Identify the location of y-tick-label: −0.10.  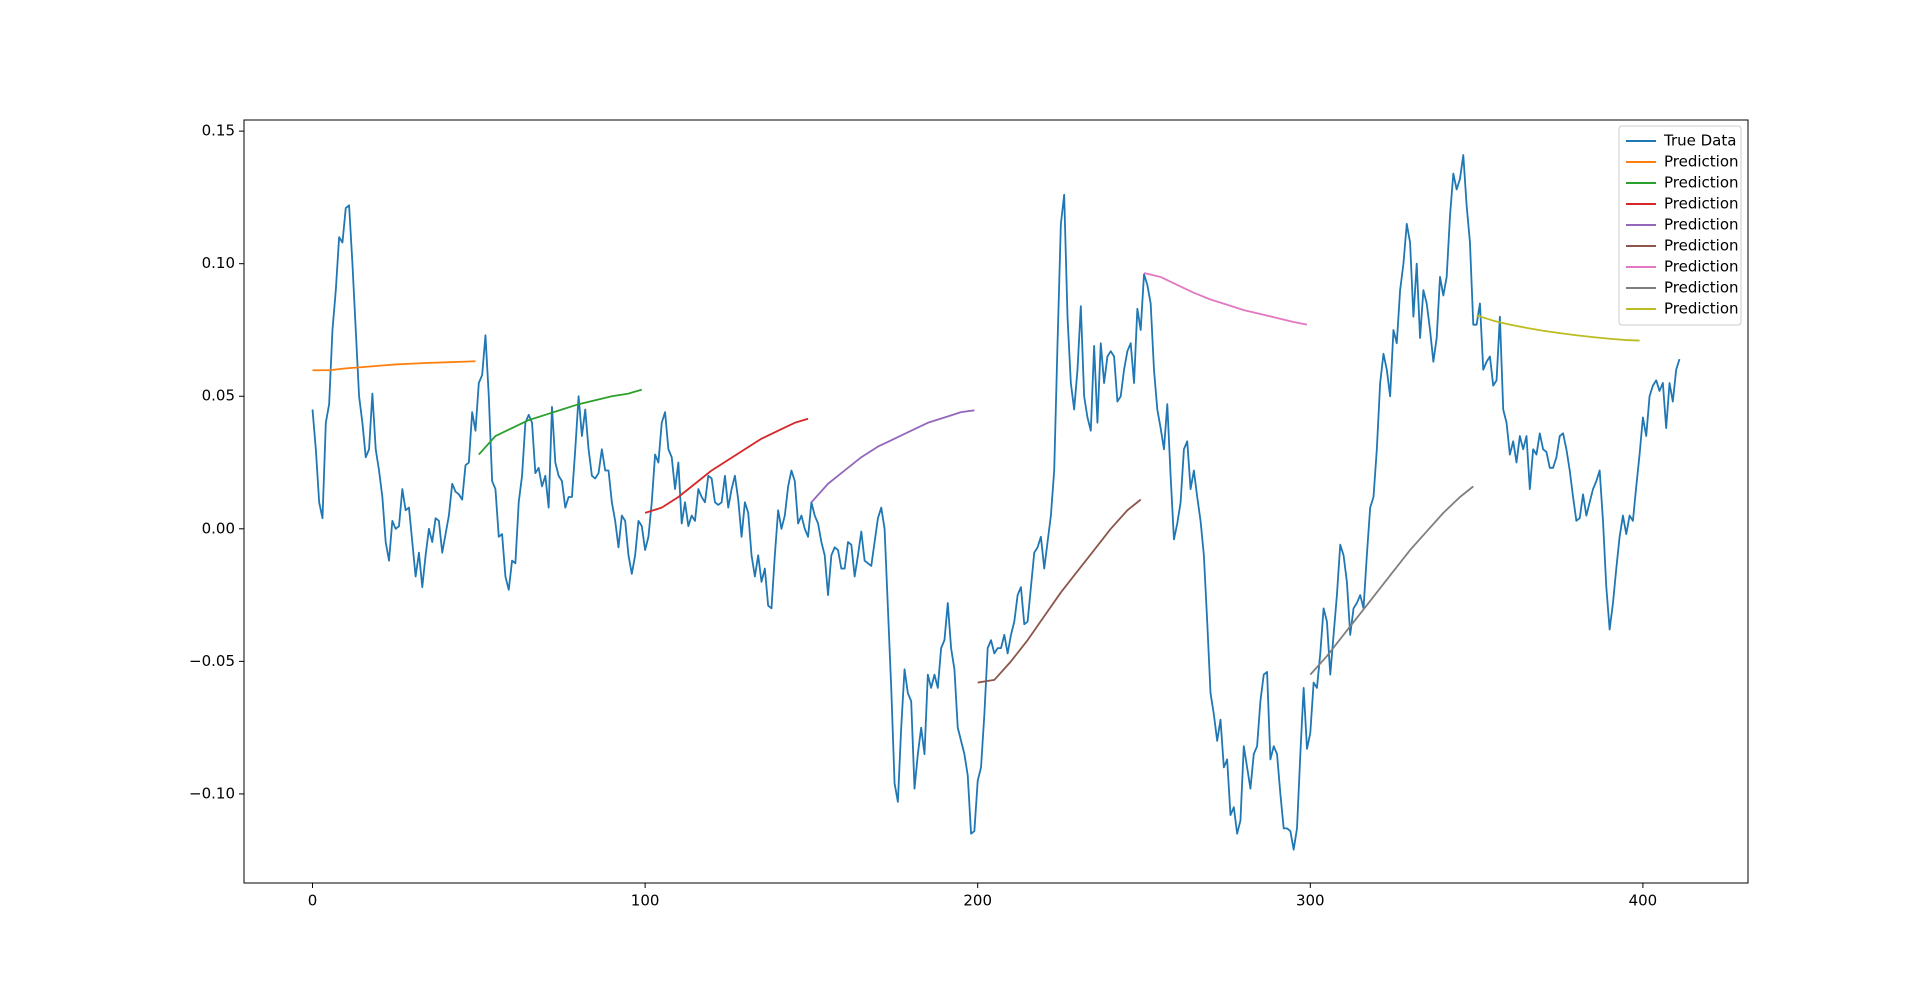
(212, 793).